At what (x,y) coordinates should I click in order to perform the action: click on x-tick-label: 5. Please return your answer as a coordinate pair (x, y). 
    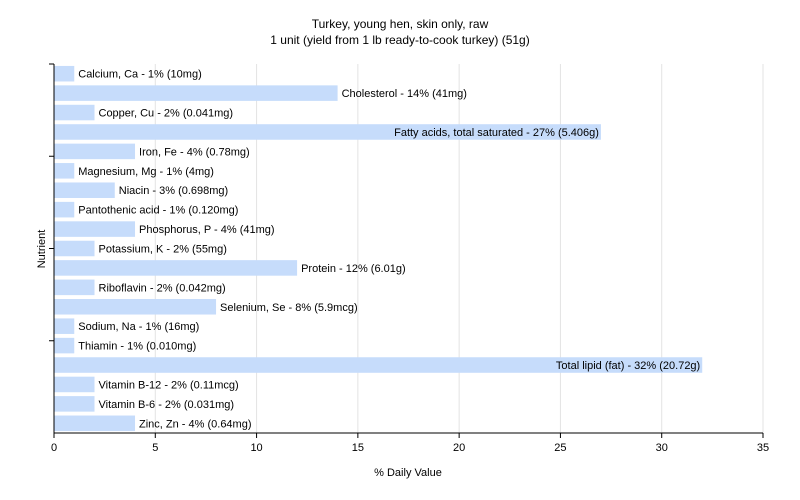
    Looking at the image, I should click on (155, 448).